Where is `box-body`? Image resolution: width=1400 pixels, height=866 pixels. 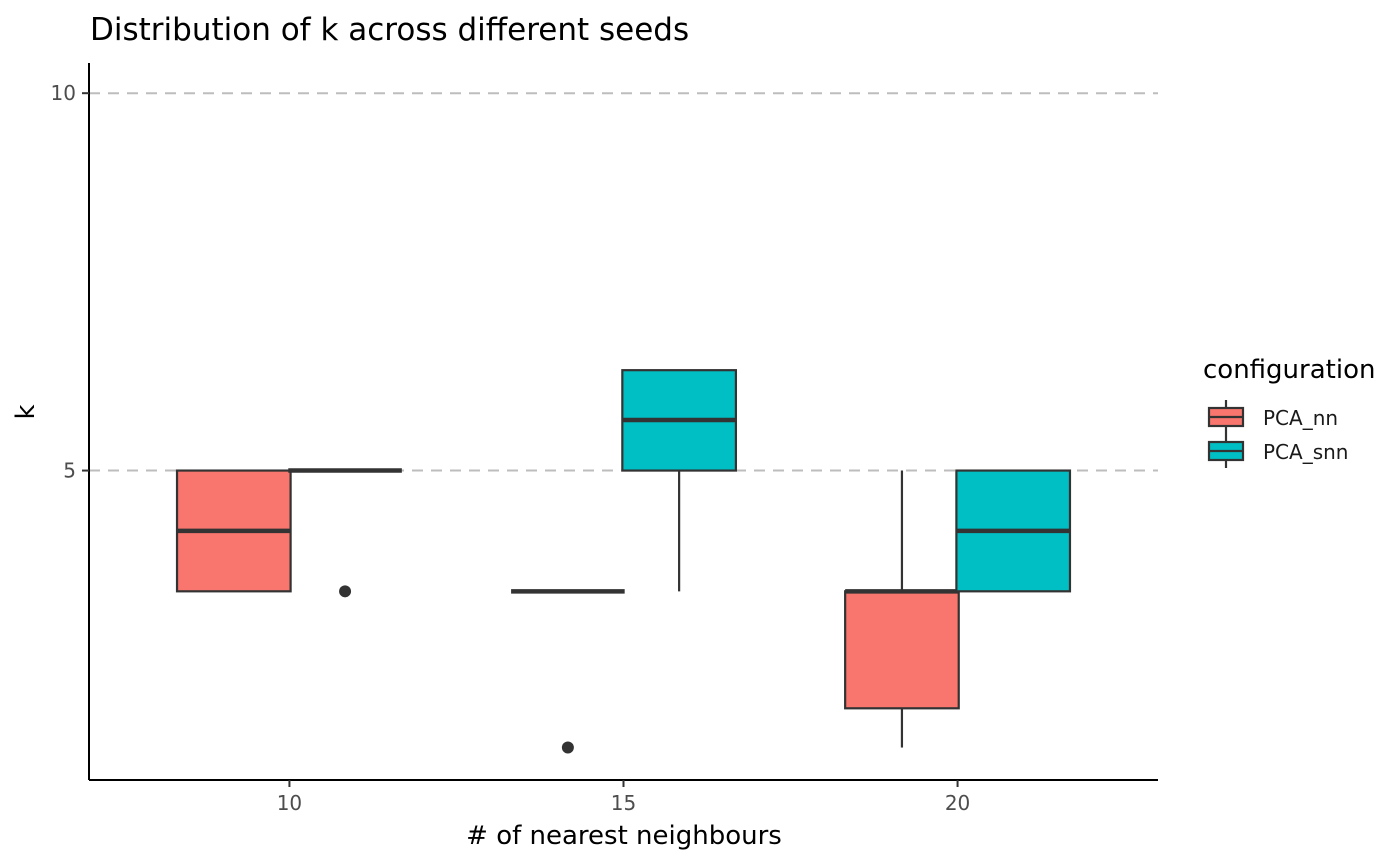
box-body is located at coordinates (902, 650).